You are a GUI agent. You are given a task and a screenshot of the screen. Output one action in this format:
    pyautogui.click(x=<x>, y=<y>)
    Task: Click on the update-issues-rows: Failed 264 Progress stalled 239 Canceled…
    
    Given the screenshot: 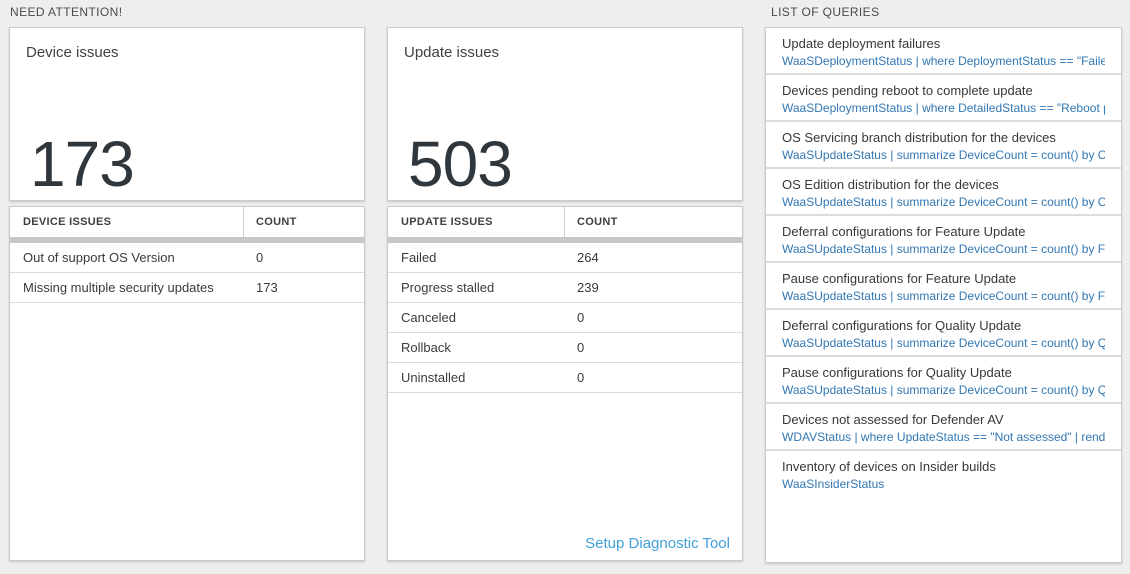 What is the action you would take?
    pyautogui.click(x=565, y=318)
    